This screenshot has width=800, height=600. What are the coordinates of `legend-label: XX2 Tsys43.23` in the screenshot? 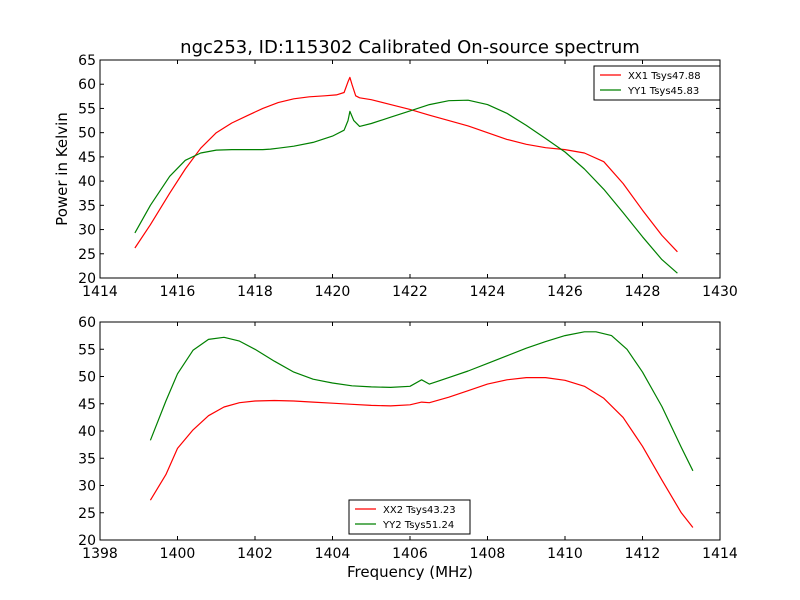 It's located at (419, 510).